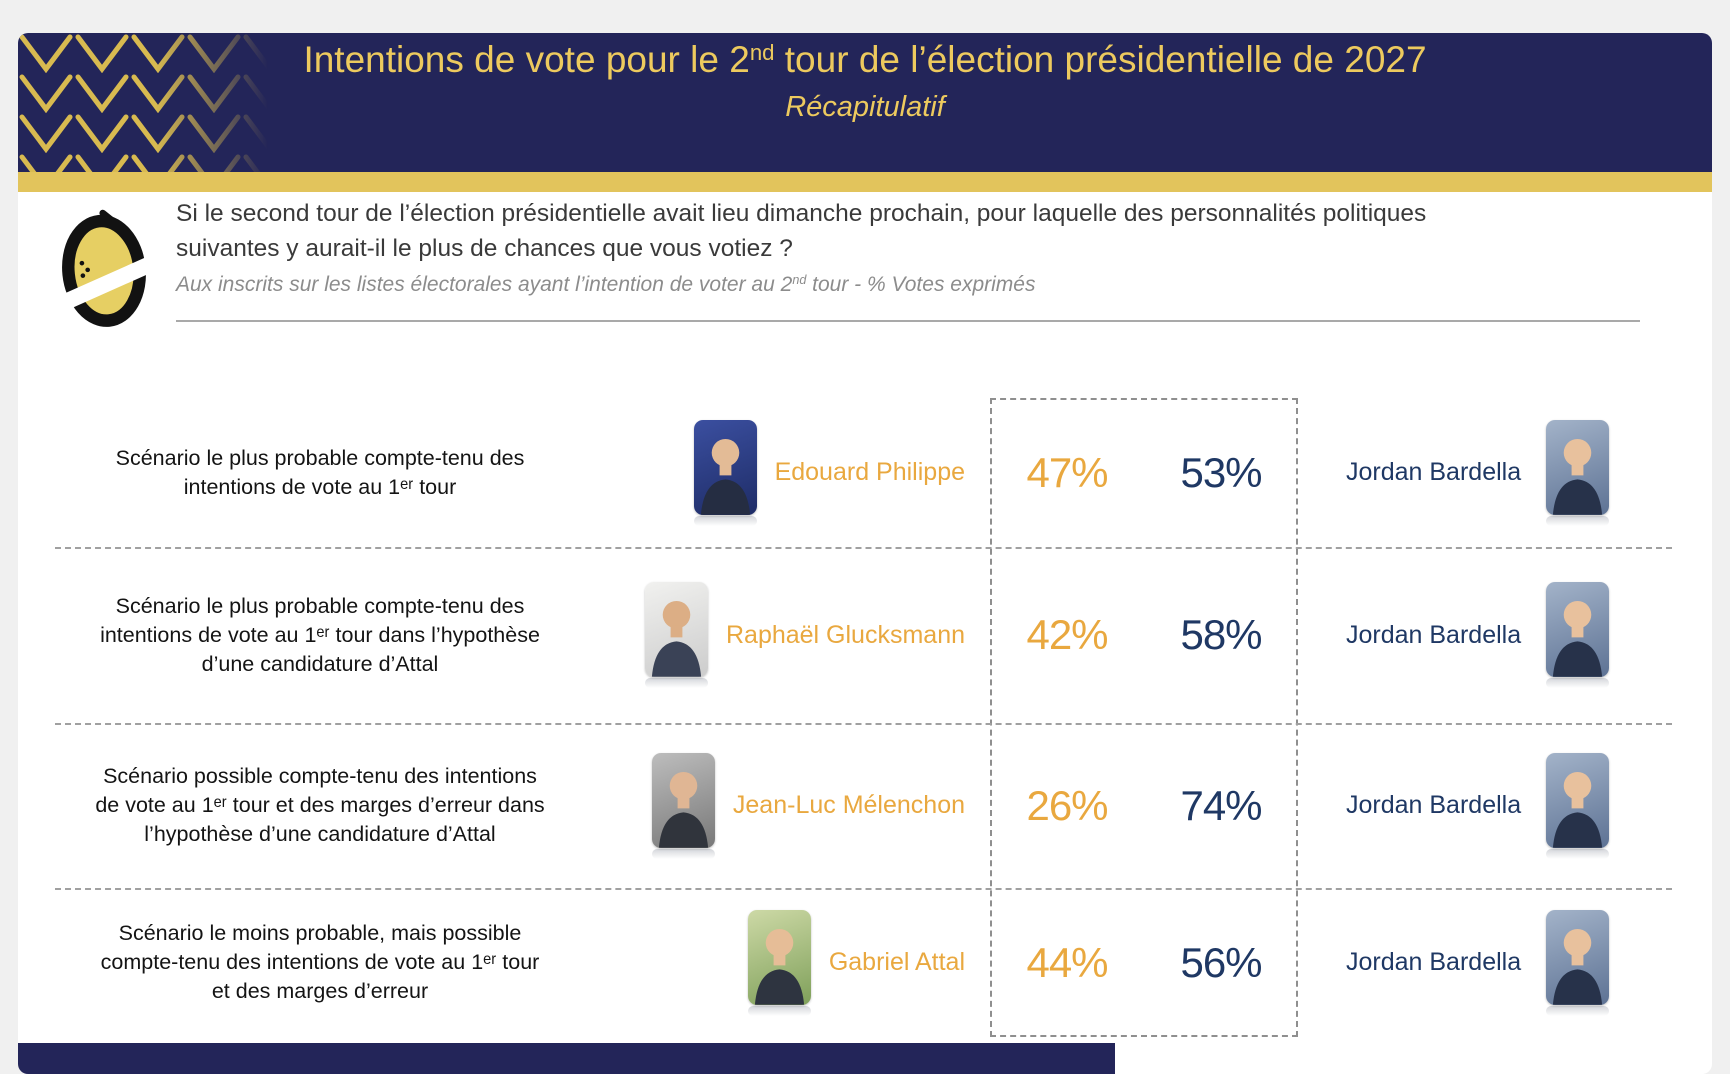 This screenshot has height=1074, width=1730. What do you see at coordinates (848, 805) in the screenshot?
I see `candidate-name-left: Jean-Luc Mélenchon` at bounding box center [848, 805].